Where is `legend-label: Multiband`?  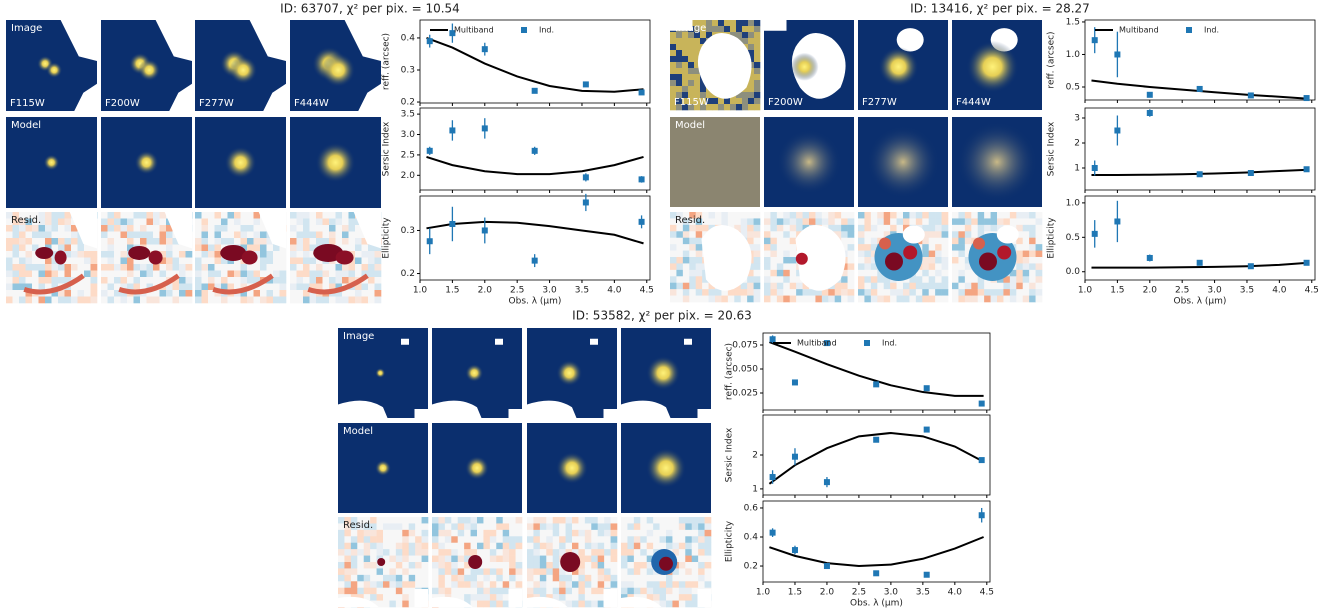 legend-label: Multiband is located at coordinates (817, 343).